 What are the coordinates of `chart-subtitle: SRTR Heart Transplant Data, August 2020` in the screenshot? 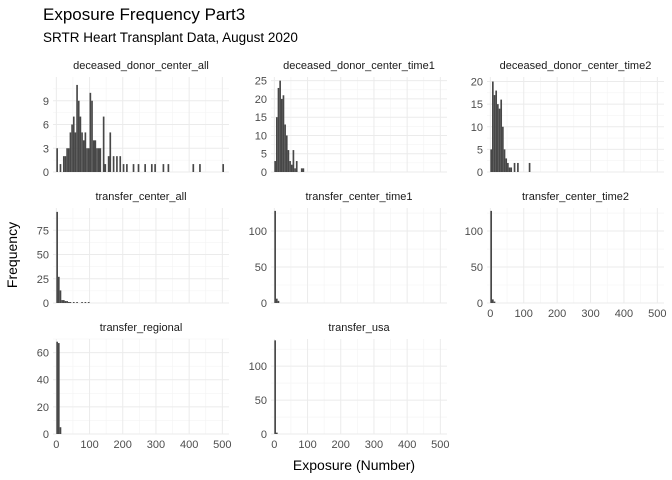 It's located at (170, 37).